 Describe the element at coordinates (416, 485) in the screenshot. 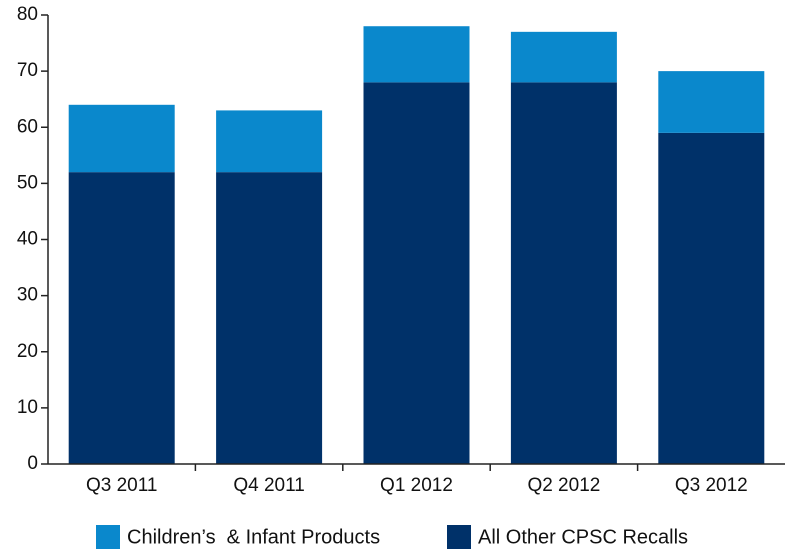

I see `x-tick-label: Q1 2012` at that location.